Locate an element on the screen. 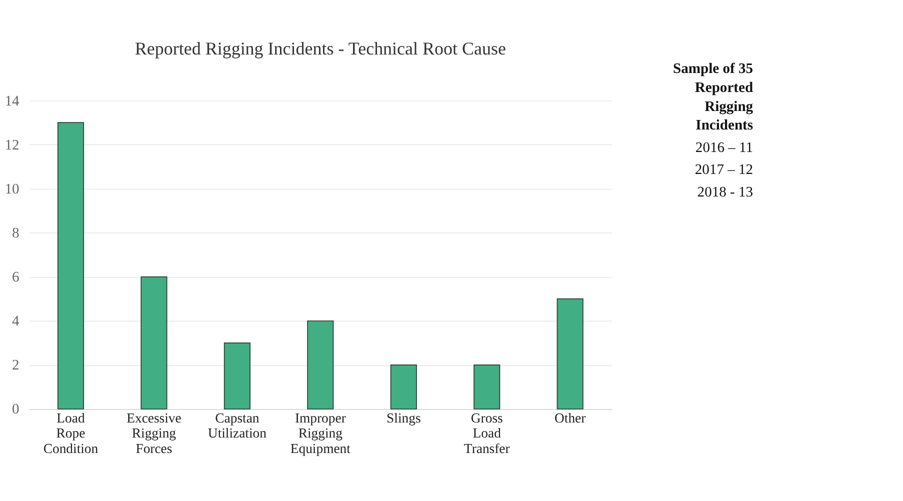 The height and width of the screenshot is (501, 903). text: 2017 – 12 is located at coordinates (724, 170).